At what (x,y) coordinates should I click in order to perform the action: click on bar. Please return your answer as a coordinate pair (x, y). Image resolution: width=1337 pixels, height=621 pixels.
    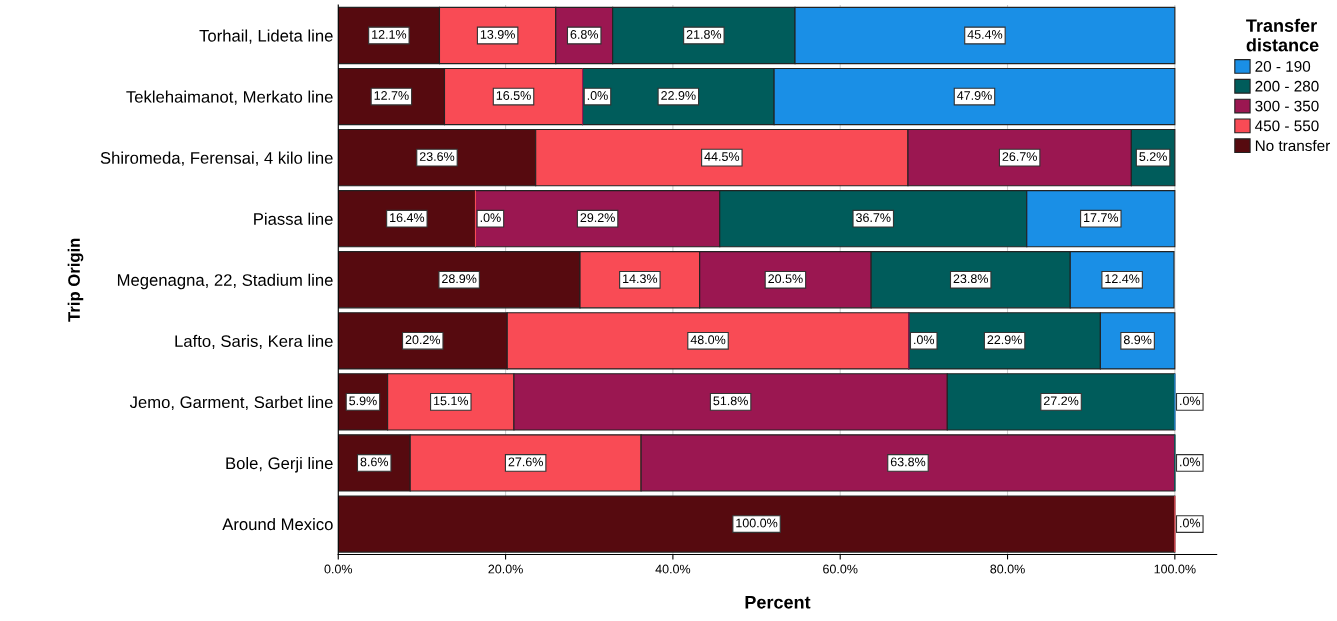
    Looking at the image, I should click on (757, 524).